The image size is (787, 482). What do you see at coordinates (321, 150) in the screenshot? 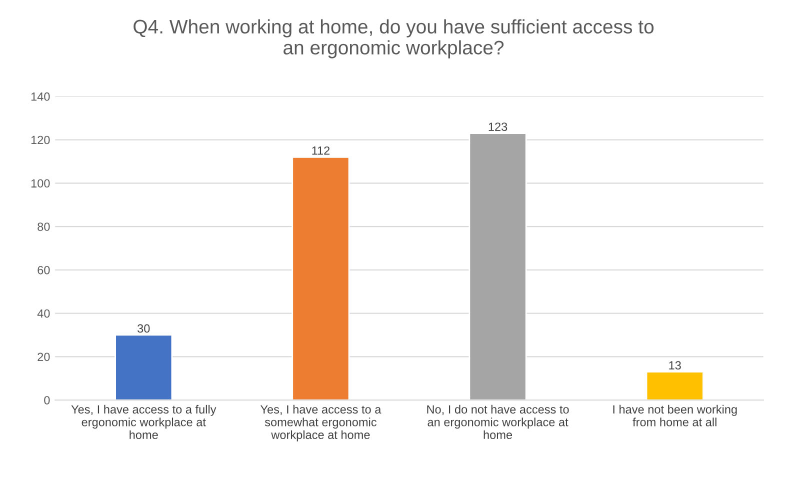
I see `data-label: 112` at bounding box center [321, 150].